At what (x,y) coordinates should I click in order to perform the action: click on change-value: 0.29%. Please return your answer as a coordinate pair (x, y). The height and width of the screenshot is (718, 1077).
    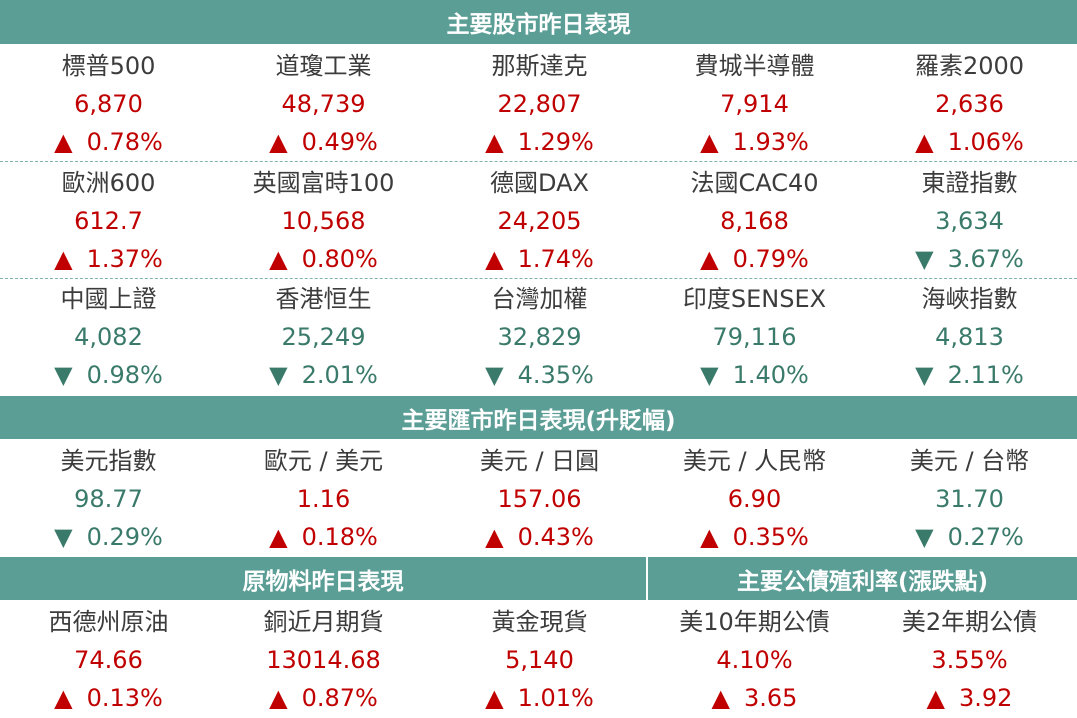
    Looking at the image, I should click on (124, 537).